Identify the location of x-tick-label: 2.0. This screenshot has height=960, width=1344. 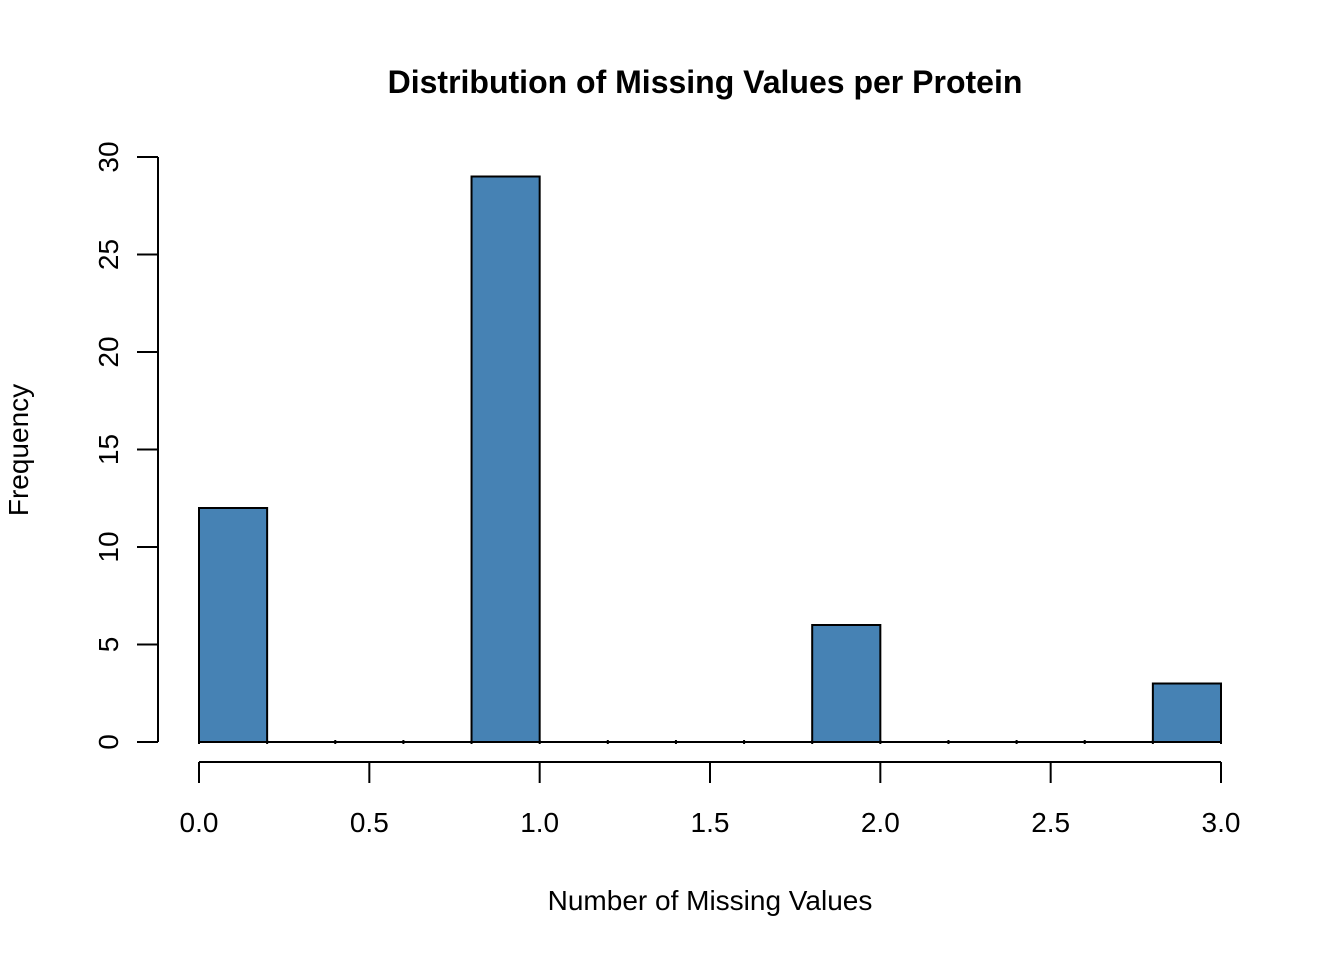
(880, 822).